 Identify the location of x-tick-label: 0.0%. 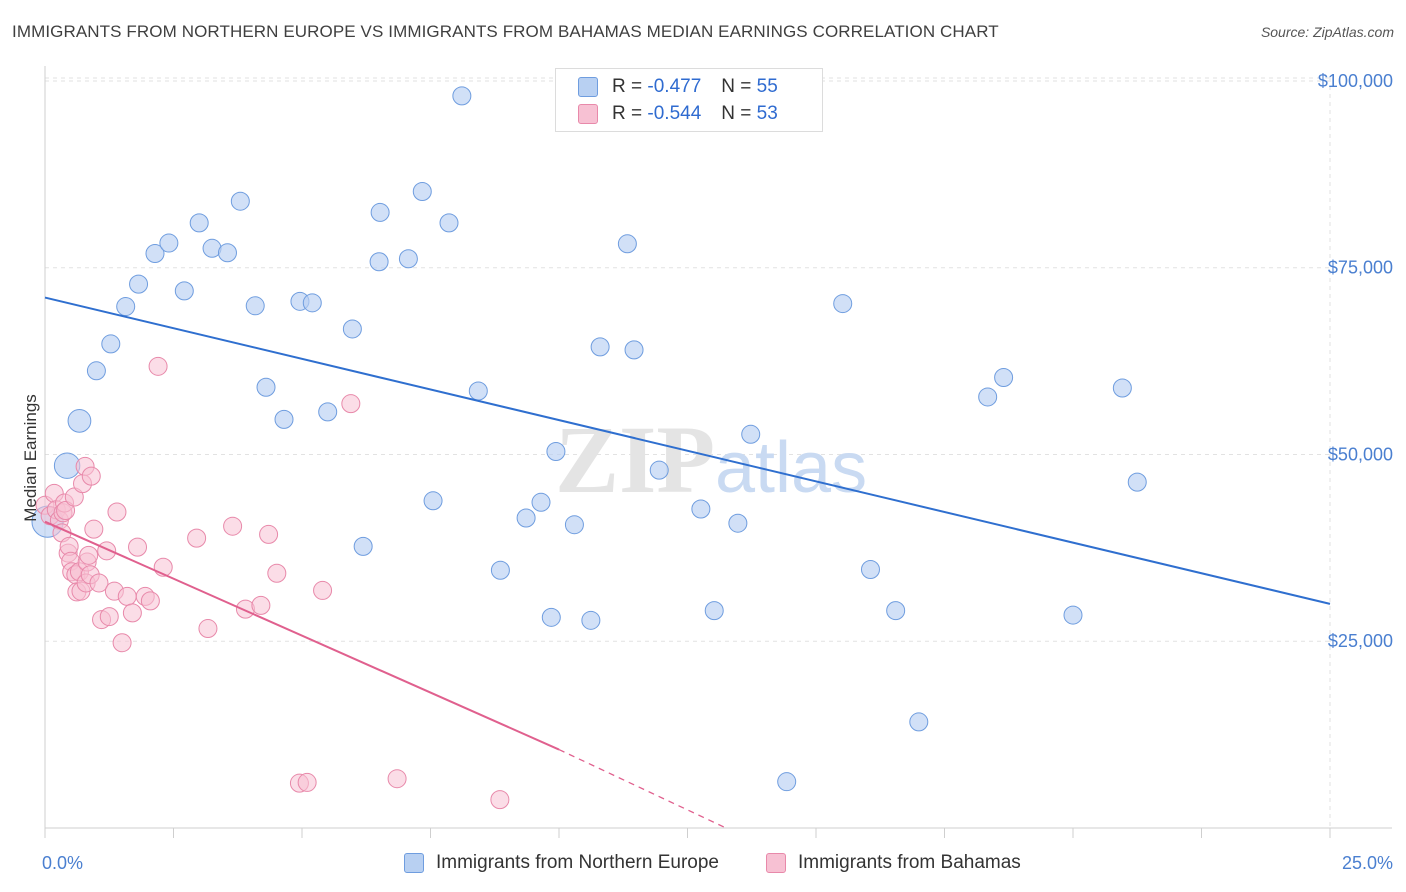
(62, 863).